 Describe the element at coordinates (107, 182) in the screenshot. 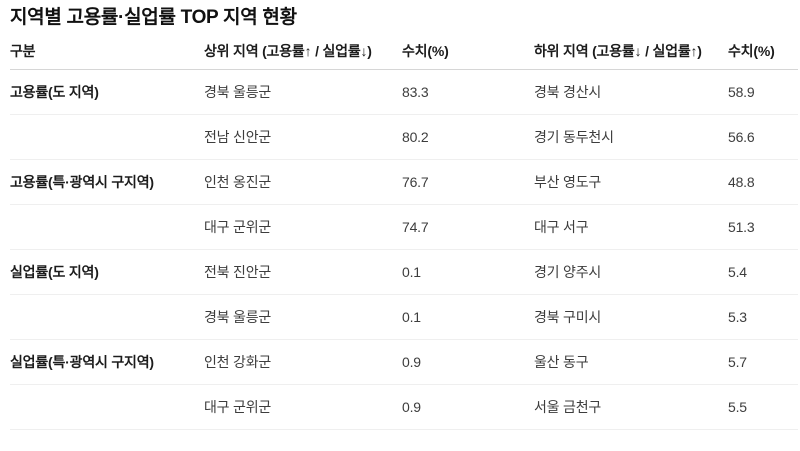

I see `cell-category: 고용률(특·광역시 구지역)` at that location.